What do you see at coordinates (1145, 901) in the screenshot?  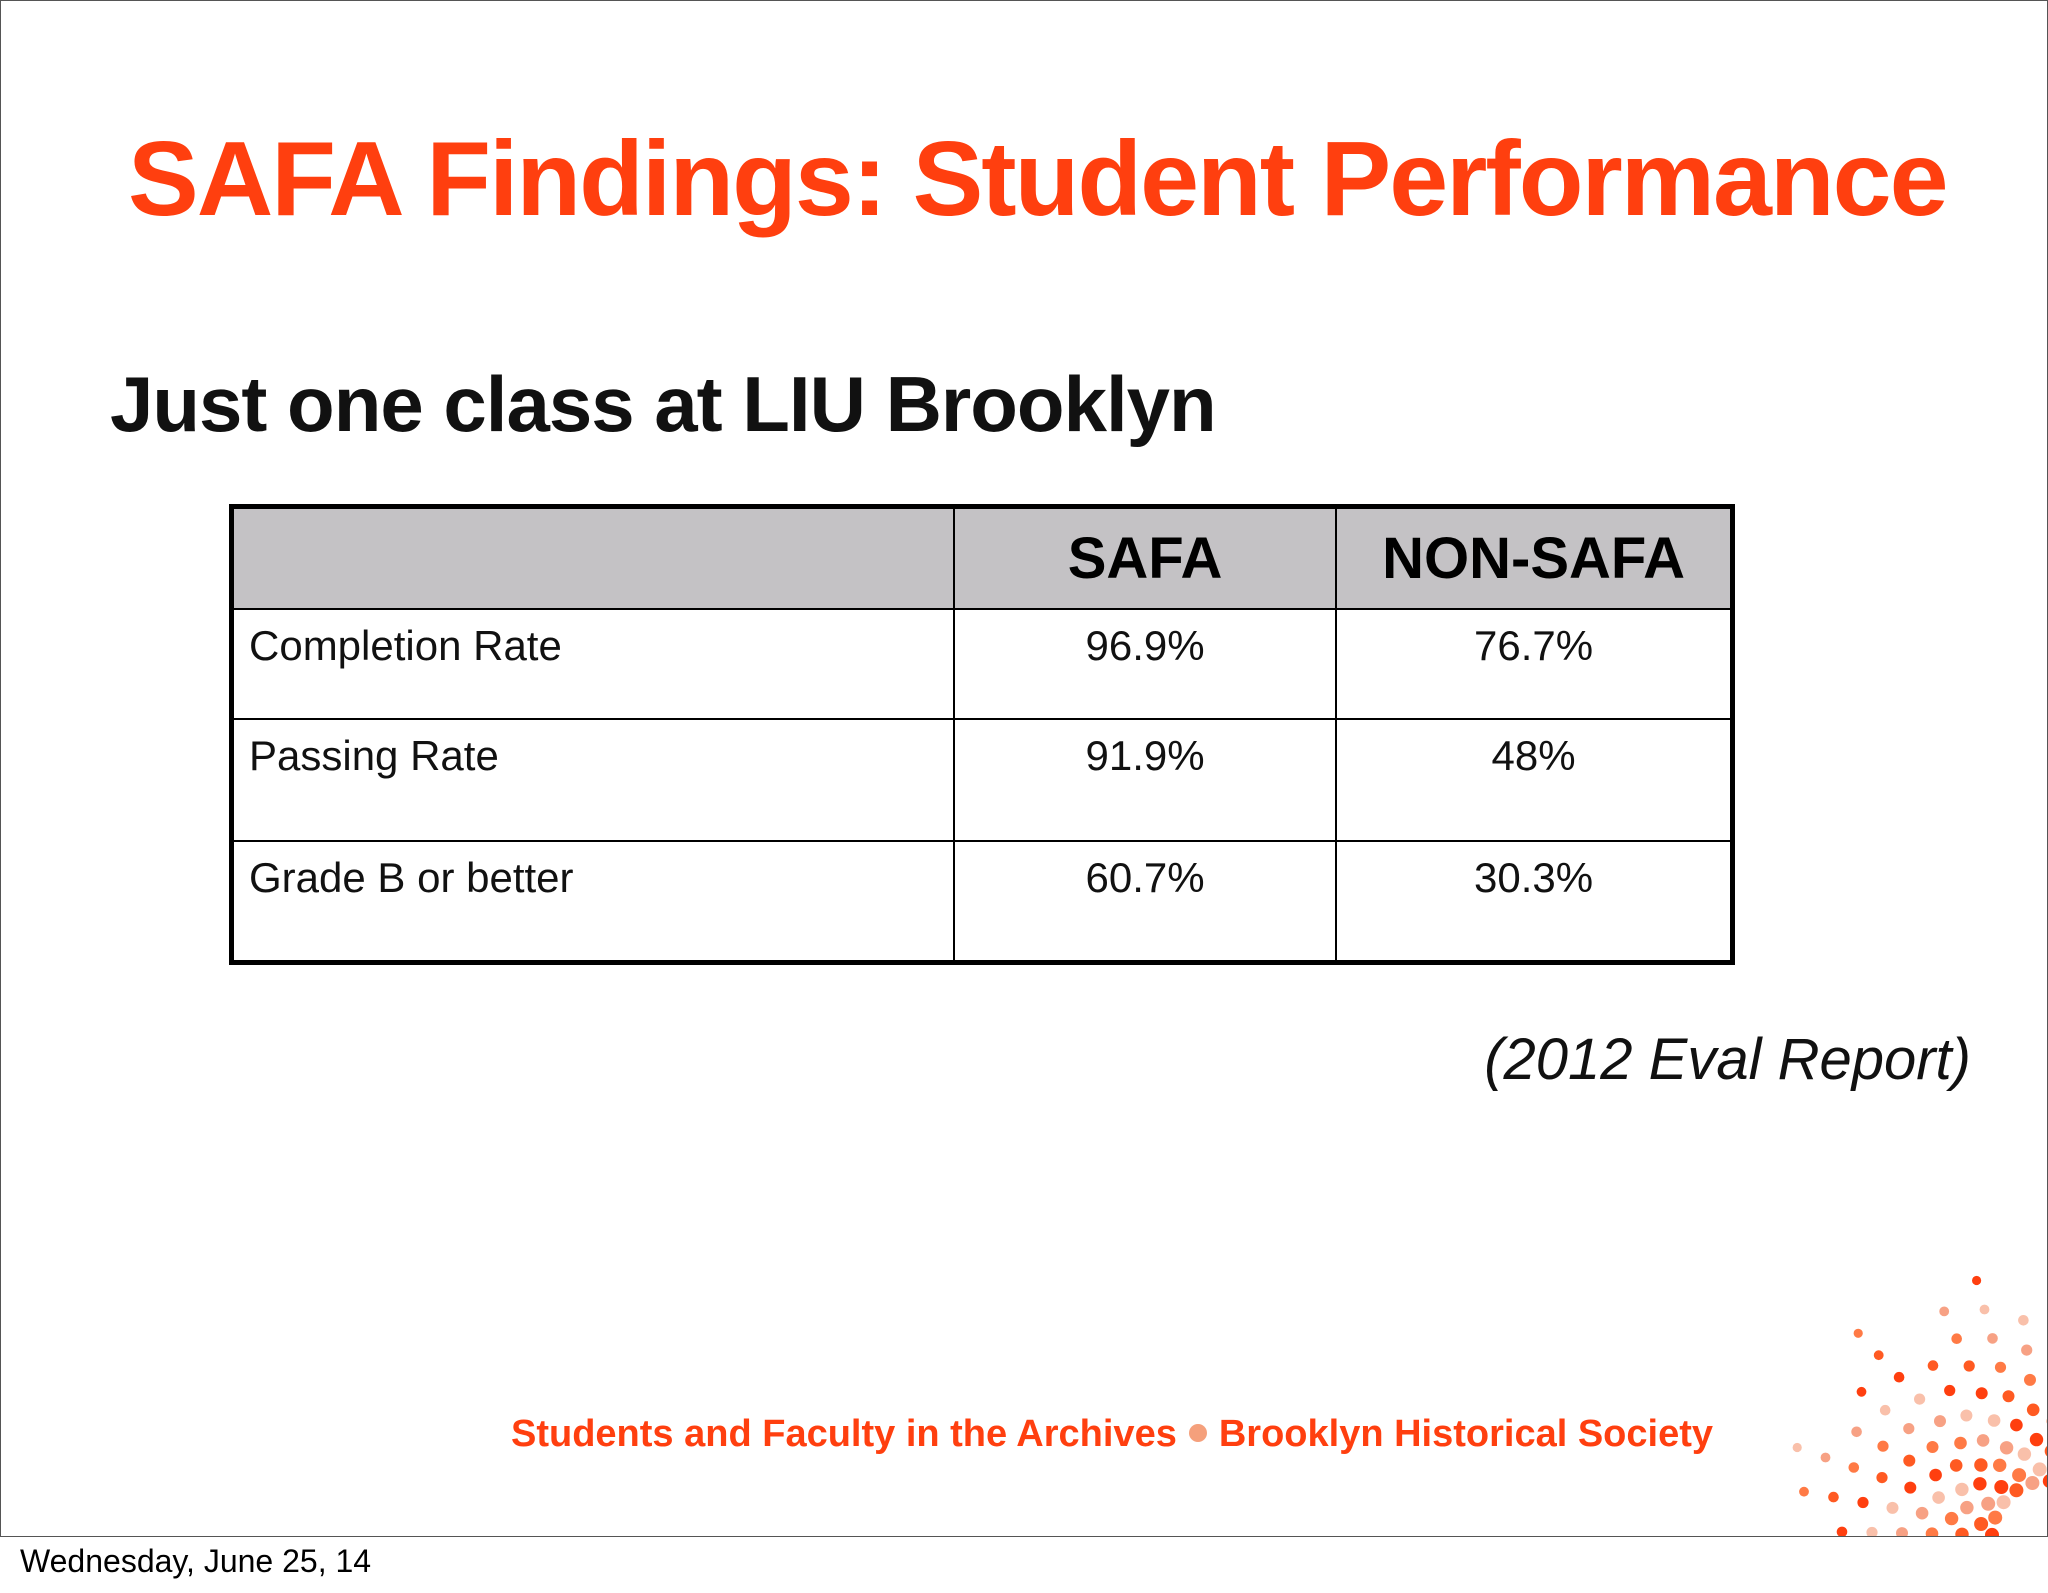 I see `safa-value: 60.7%` at bounding box center [1145, 901].